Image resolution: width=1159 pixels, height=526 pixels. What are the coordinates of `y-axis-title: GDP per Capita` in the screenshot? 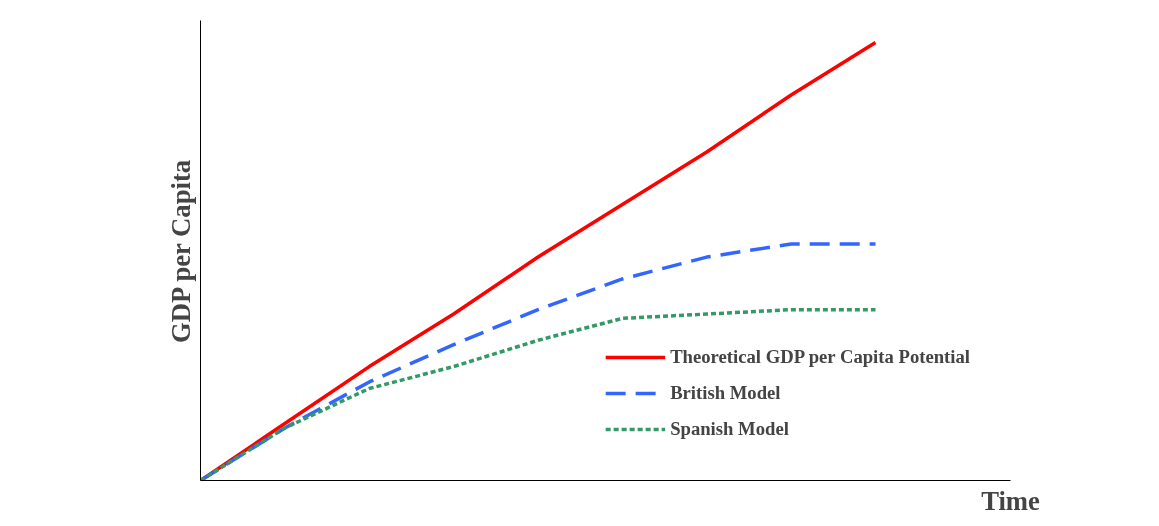 It's located at (180, 251).